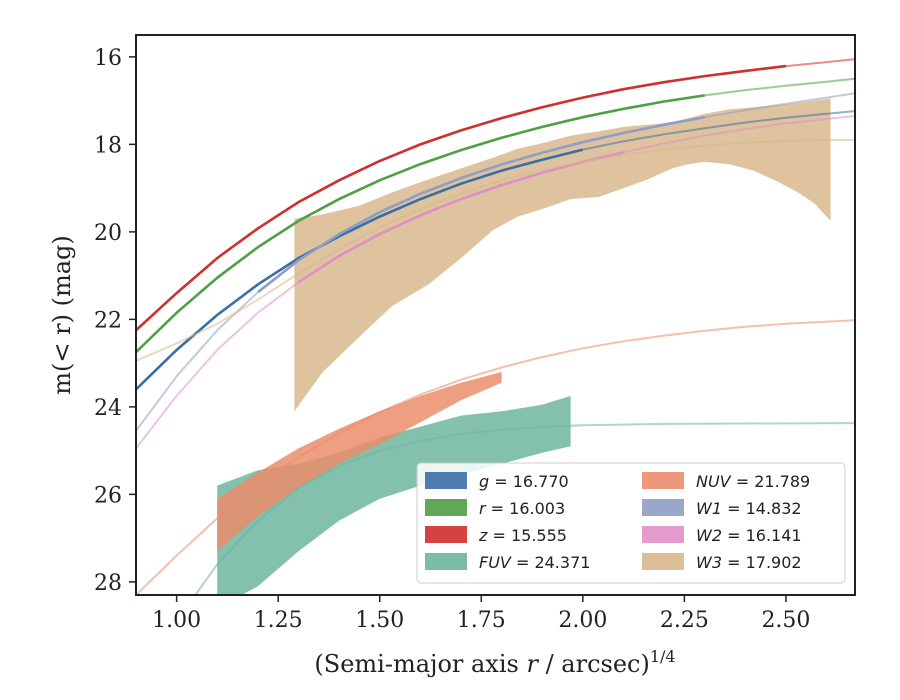 Image resolution: width=900 pixels, height=700 pixels. I want to click on w2-legend-label: W2 = 16.141, so click(749, 535).